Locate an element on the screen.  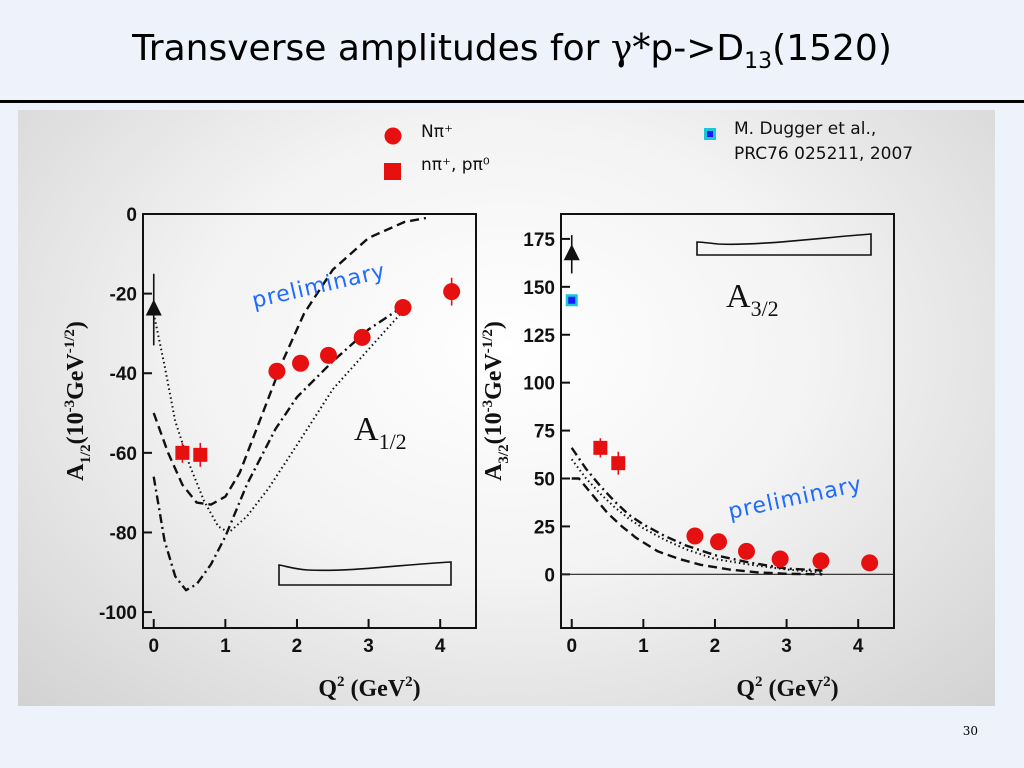
y-tick-label: -80 is located at coordinates (123, 533).